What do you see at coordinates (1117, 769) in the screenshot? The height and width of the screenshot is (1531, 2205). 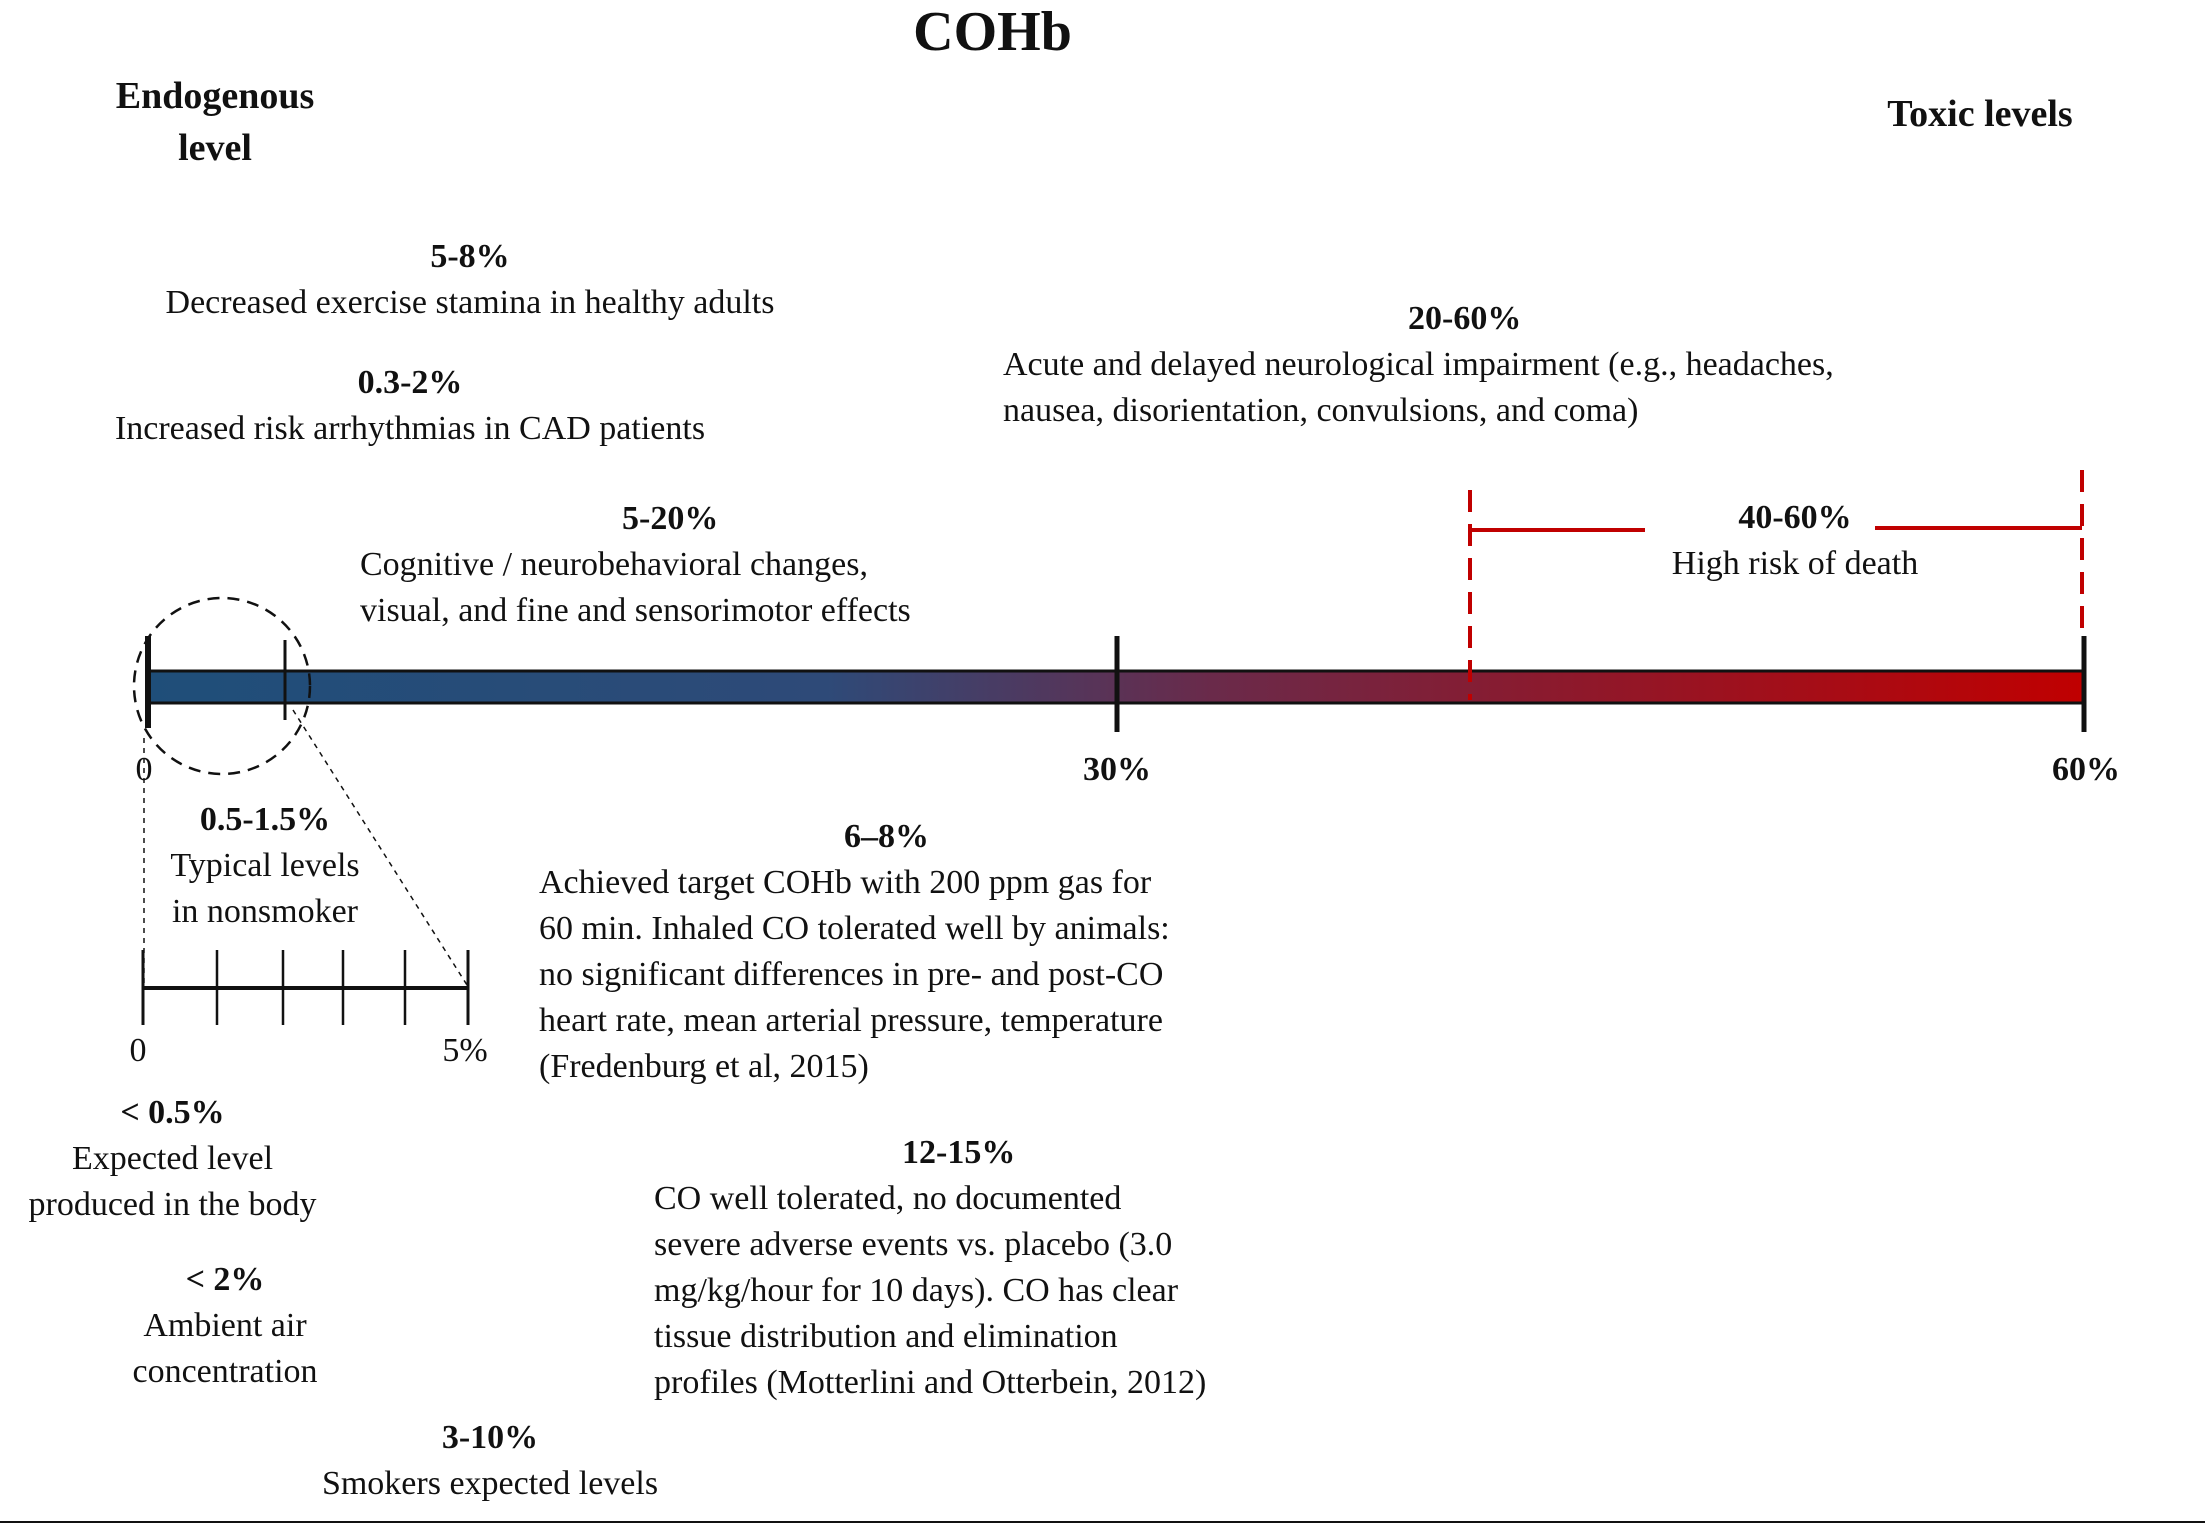 I see `scale-label-30: 30%` at bounding box center [1117, 769].